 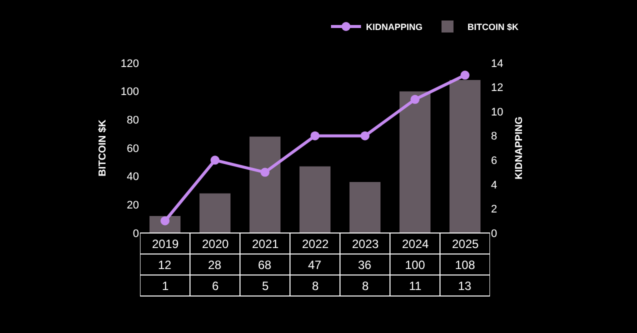 I want to click on data-label: 100, so click(x=415, y=265).